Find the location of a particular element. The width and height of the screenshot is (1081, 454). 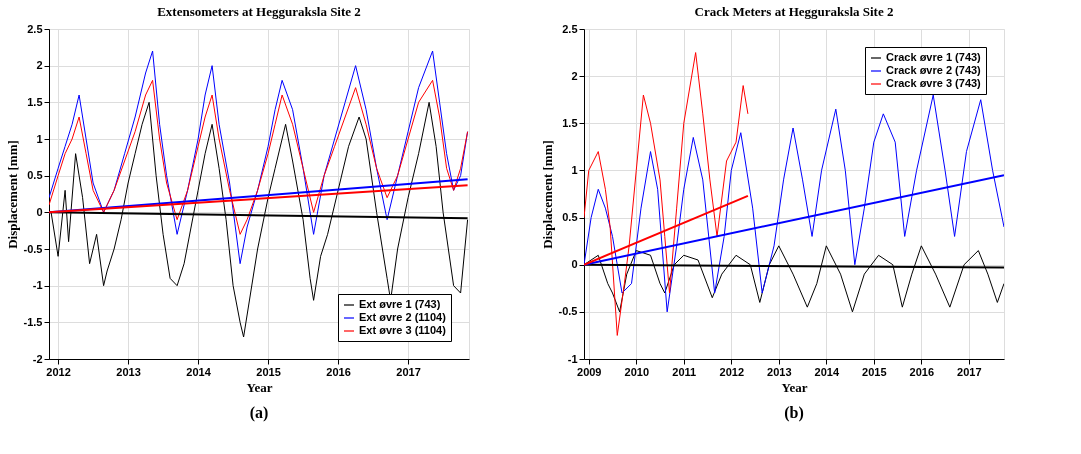

x-tick-label: 2011 is located at coordinates (684, 371).